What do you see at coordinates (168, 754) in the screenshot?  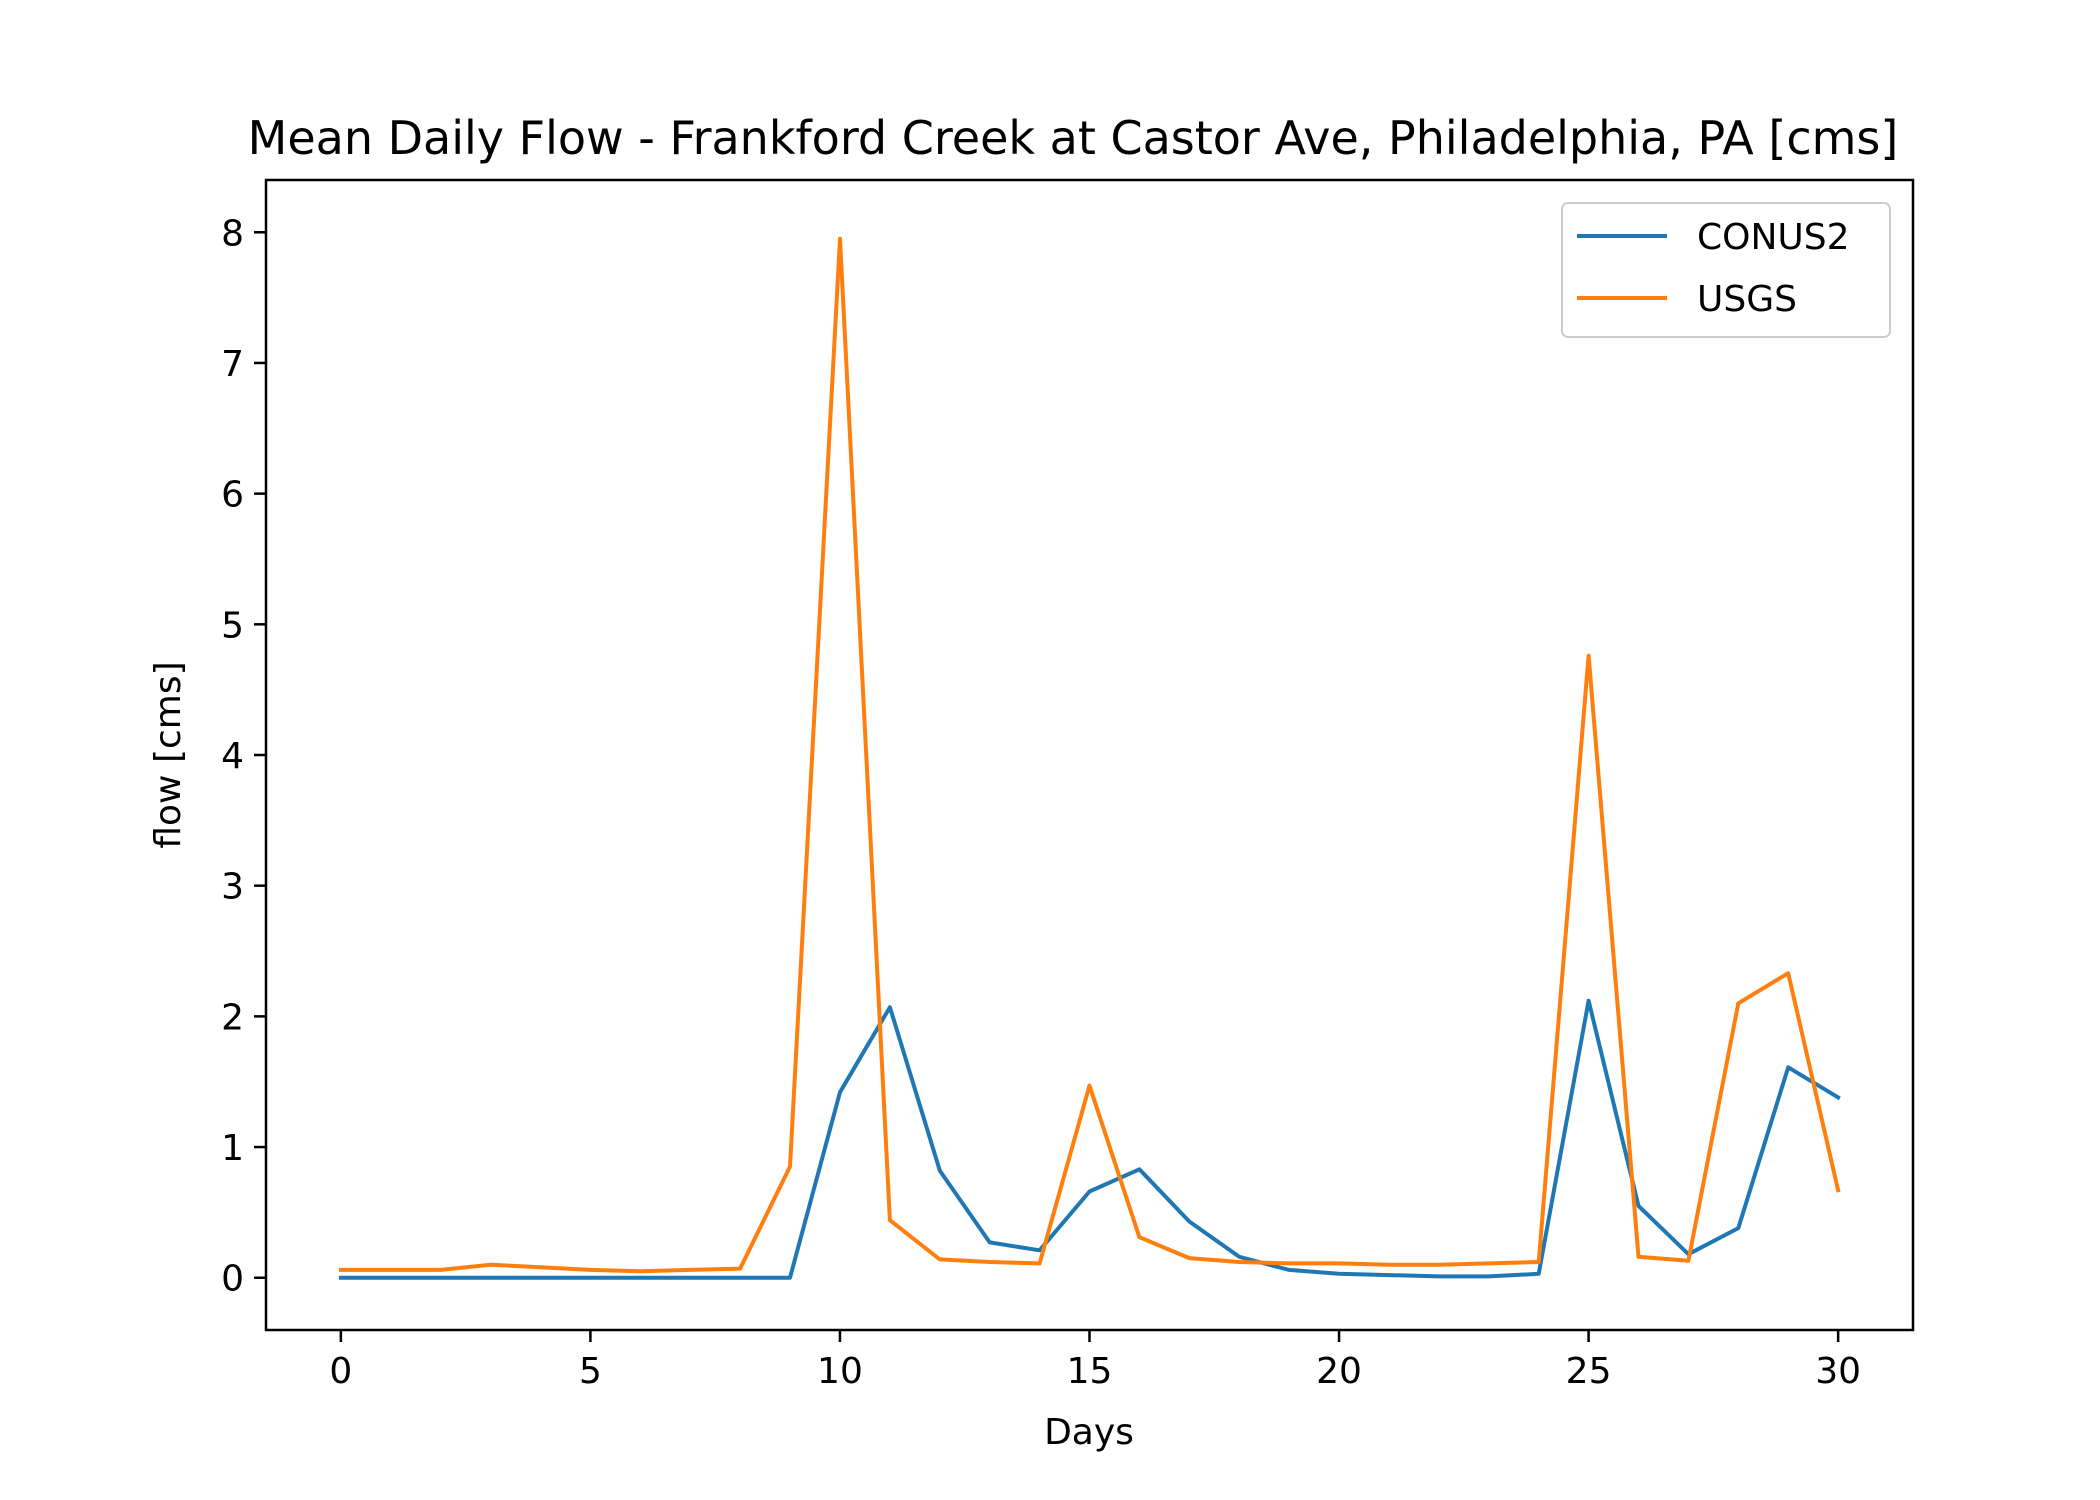 I see `y-axis-label: flow [cms]` at bounding box center [168, 754].